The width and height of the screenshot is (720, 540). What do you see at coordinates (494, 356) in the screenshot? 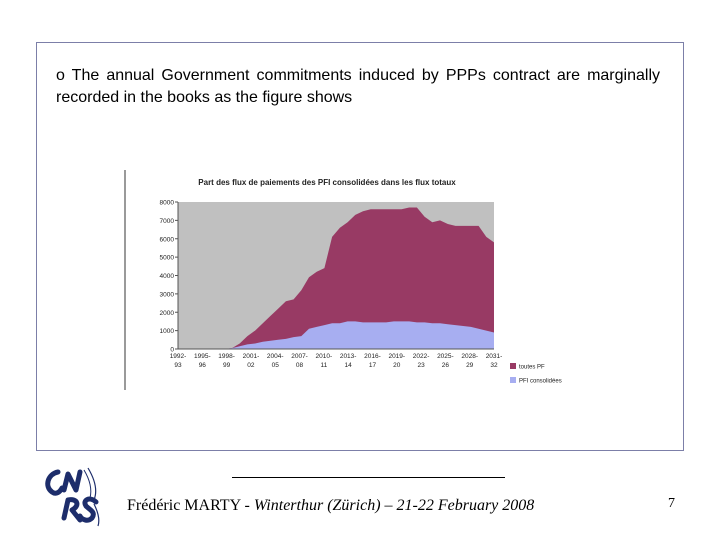
I see `x-tick-label-year: 2031-` at bounding box center [494, 356].